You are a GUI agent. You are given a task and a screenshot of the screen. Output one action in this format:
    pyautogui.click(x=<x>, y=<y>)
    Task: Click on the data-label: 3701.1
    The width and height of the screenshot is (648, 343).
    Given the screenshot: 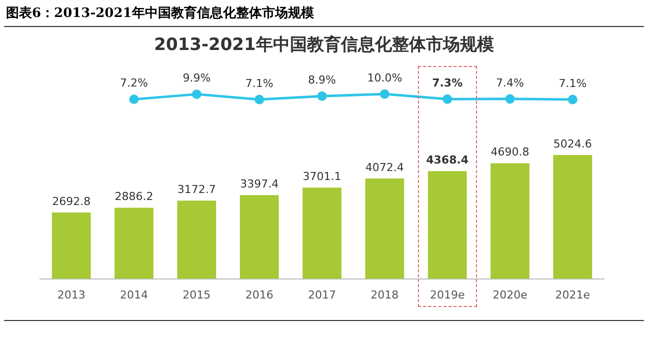 What is the action you would take?
    pyautogui.click(x=322, y=176)
    